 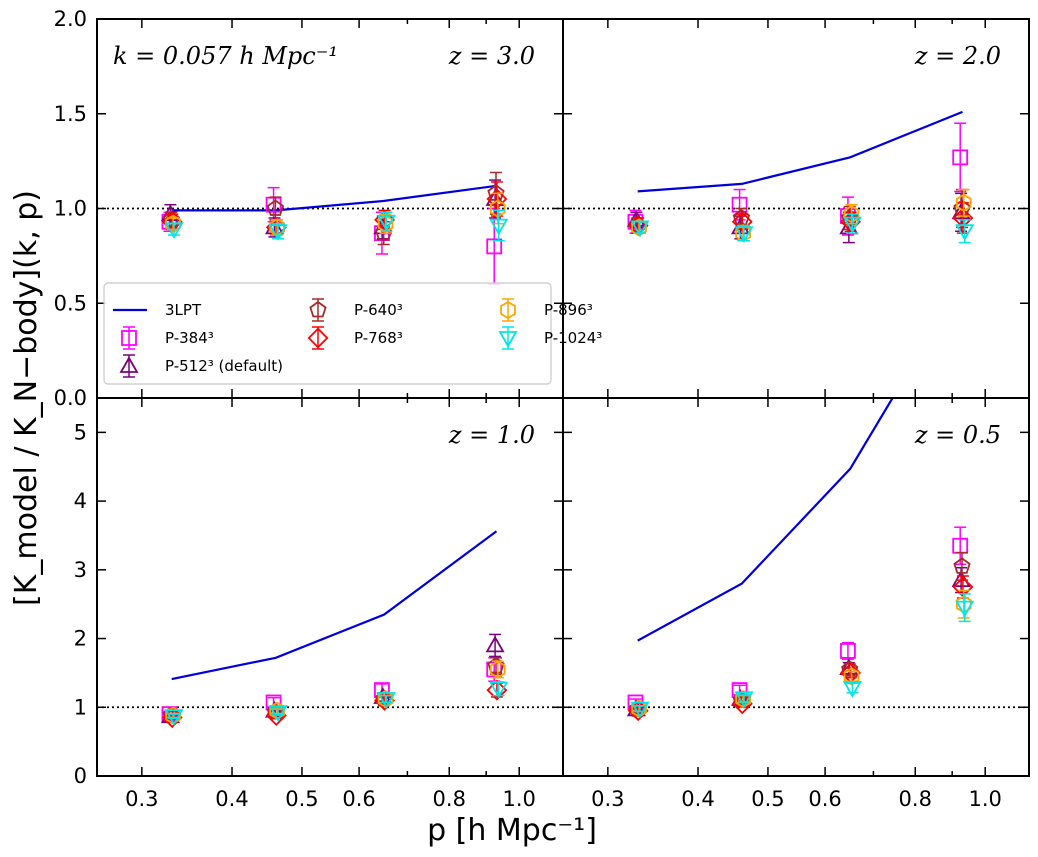 What do you see at coordinates (70, 303) in the screenshot?
I see `y-tick-label-z3: 0.5` at bounding box center [70, 303].